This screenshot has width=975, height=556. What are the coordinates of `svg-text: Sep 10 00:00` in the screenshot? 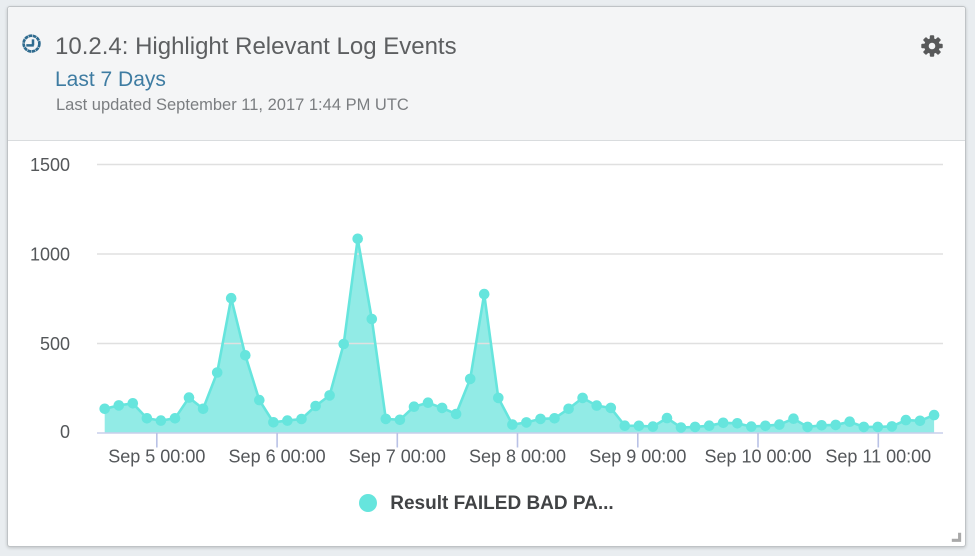 It's located at (757, 457).